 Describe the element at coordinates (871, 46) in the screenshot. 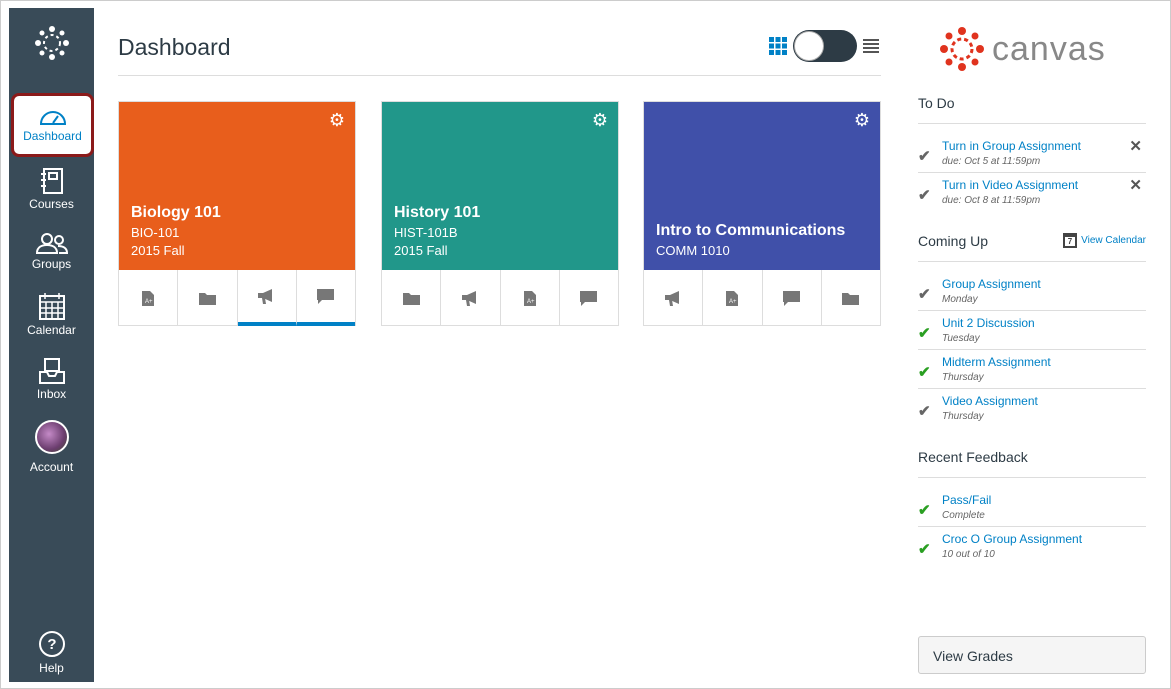

I see `list-view-icon` at that location.